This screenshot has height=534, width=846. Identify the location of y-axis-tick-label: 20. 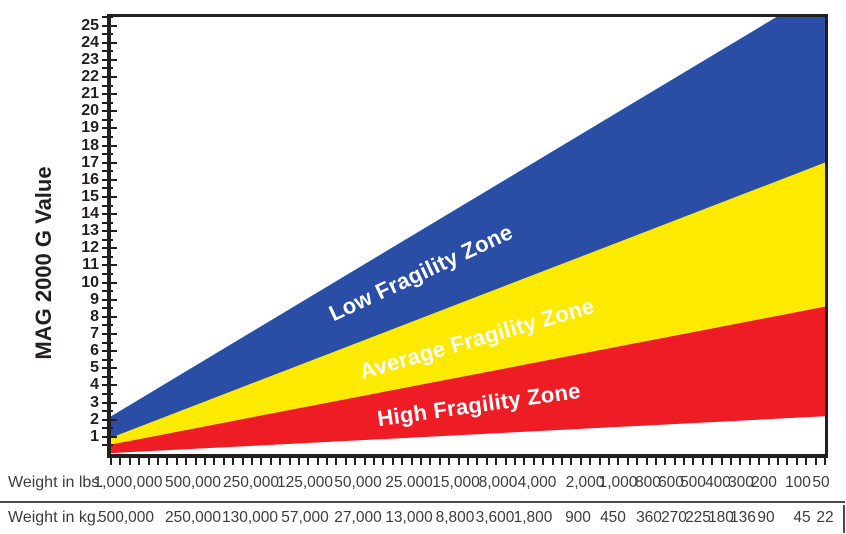
(90, 111).